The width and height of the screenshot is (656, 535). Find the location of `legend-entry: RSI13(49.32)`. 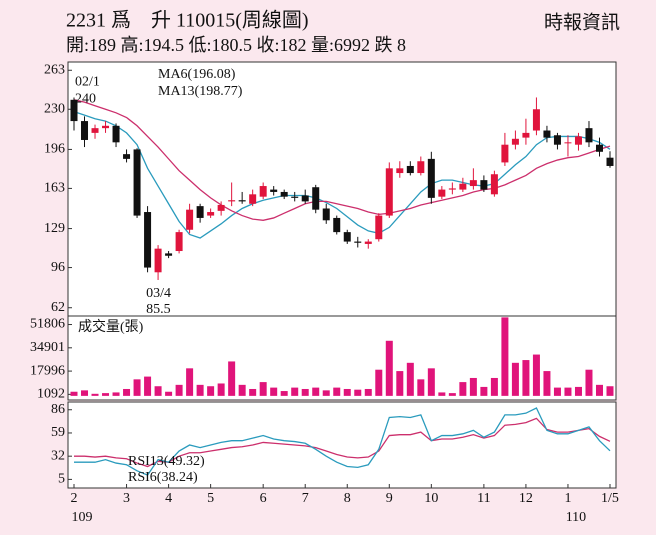

legend-entry: RSI13(49.32) is located at coordinates (166, 461).